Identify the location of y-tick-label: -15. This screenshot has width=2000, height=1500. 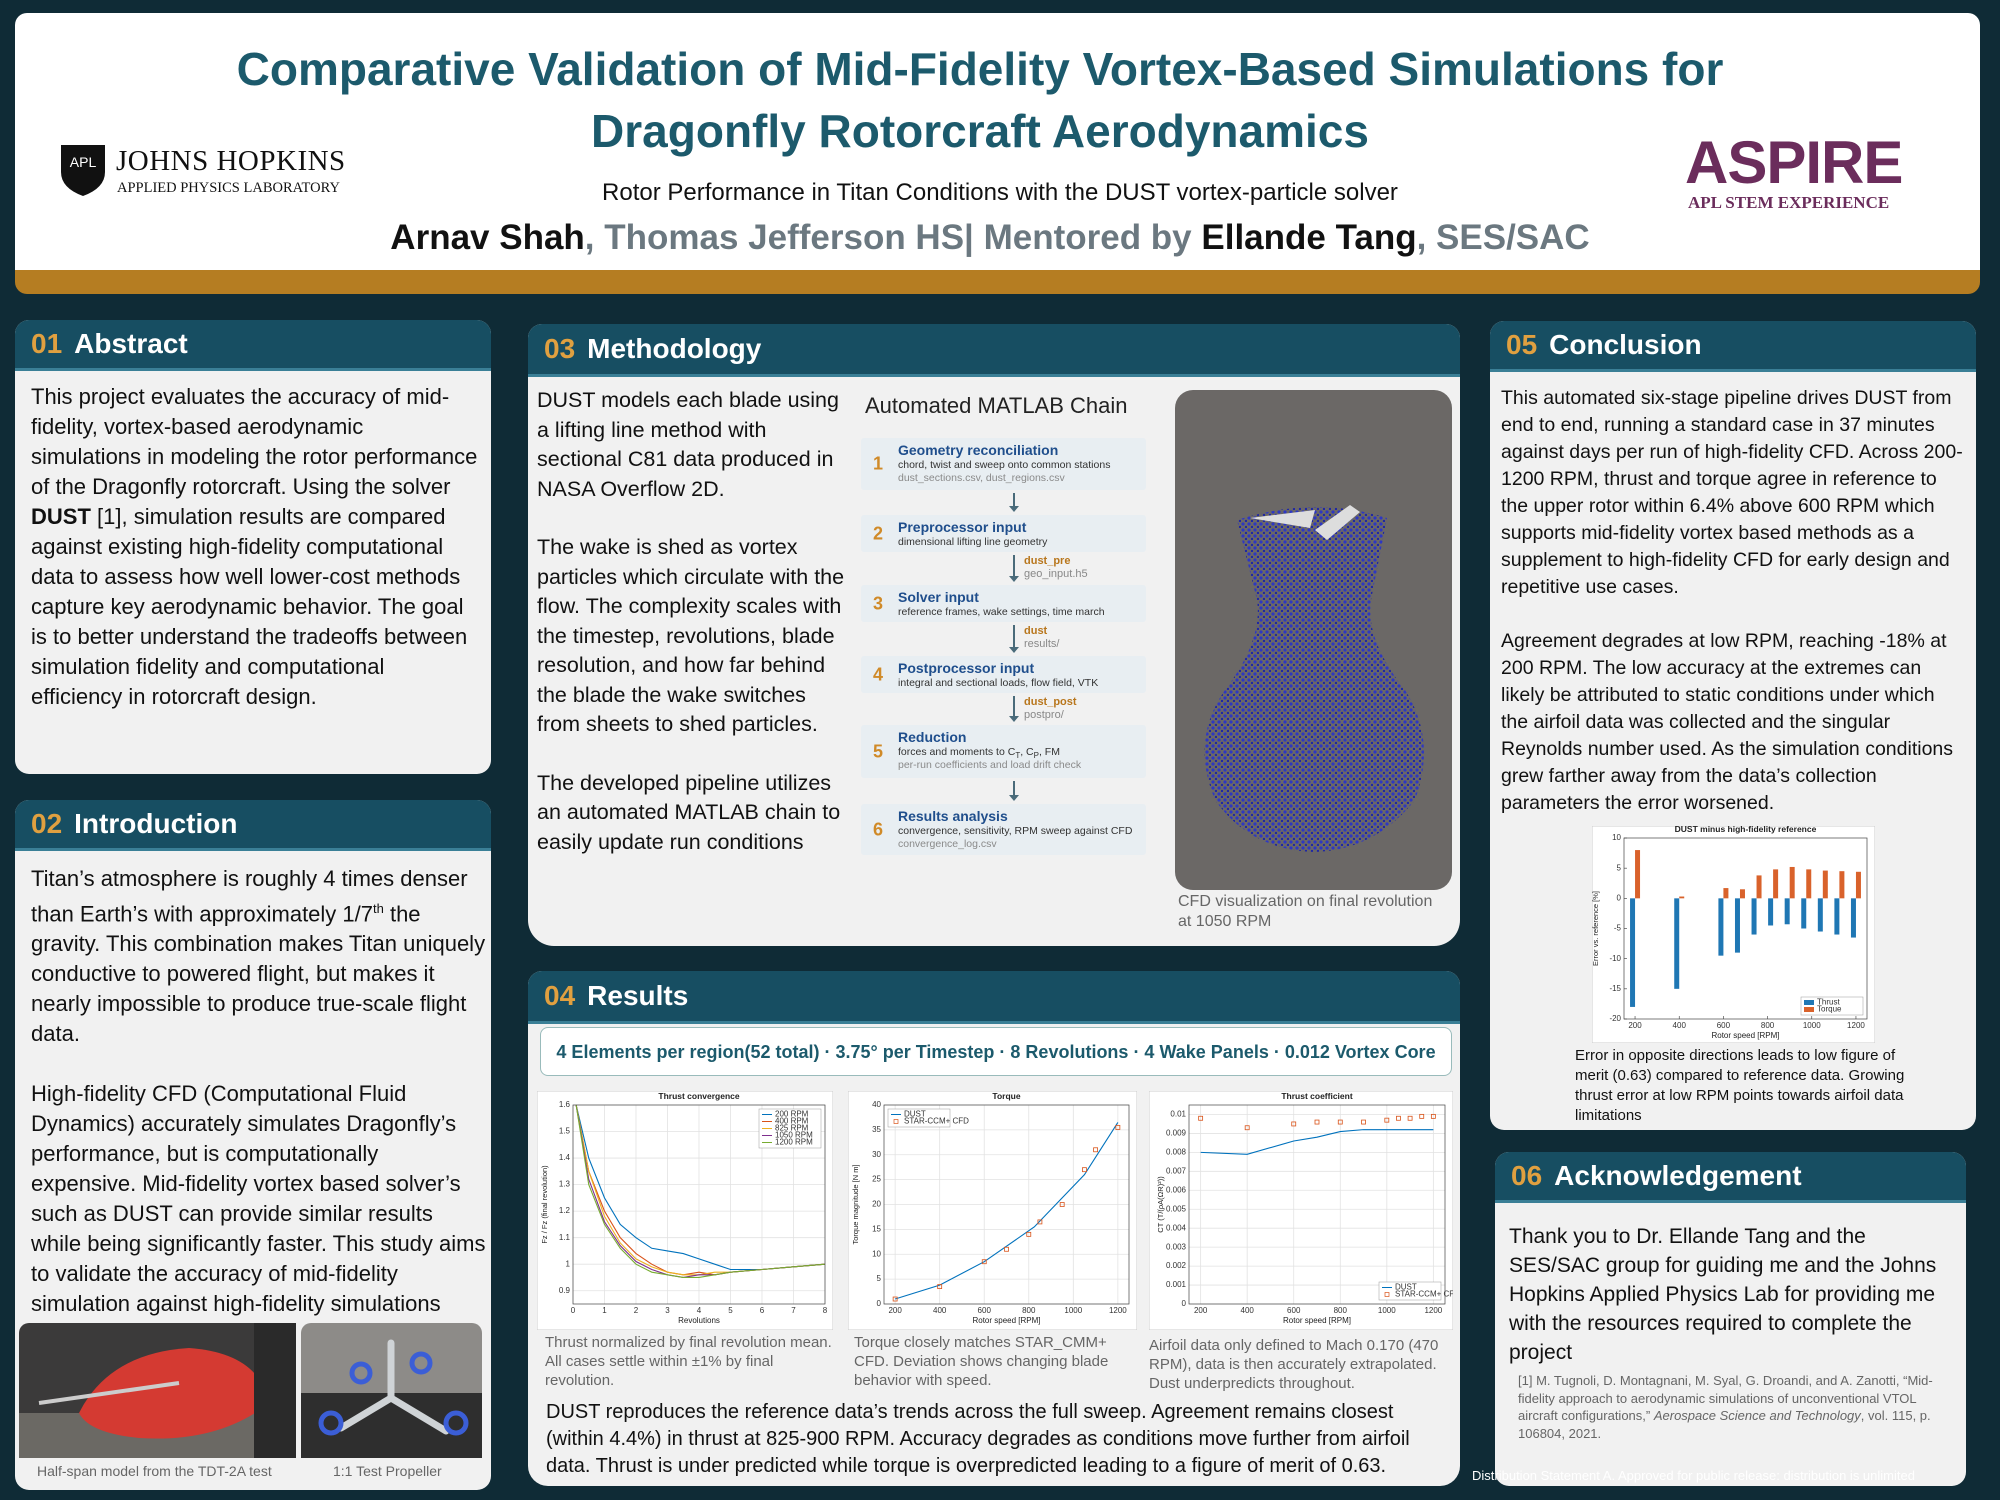
(1615, 988).